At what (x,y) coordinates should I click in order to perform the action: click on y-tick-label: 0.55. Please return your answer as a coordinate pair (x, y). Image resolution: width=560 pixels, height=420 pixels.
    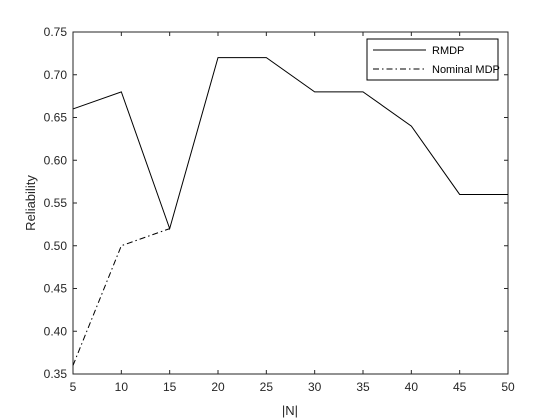
    Looking at the image, I should click on (56, 203).